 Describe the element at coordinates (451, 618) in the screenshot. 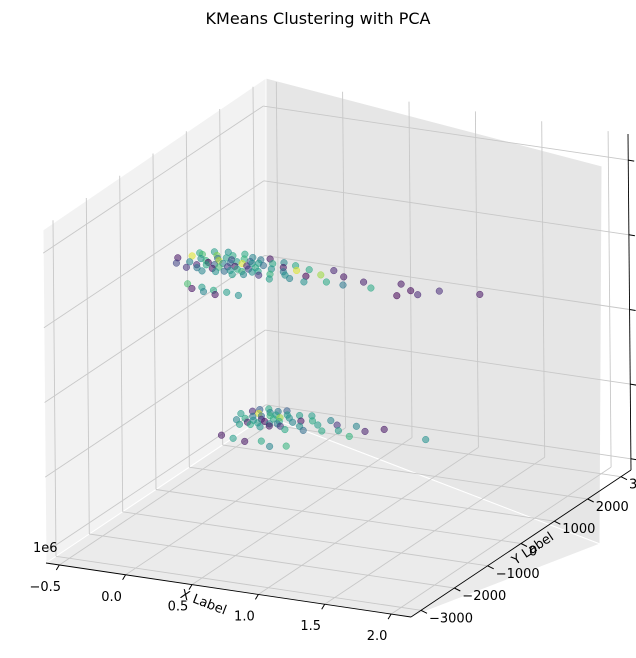

I see `y-tick-label: −3000` at that location.